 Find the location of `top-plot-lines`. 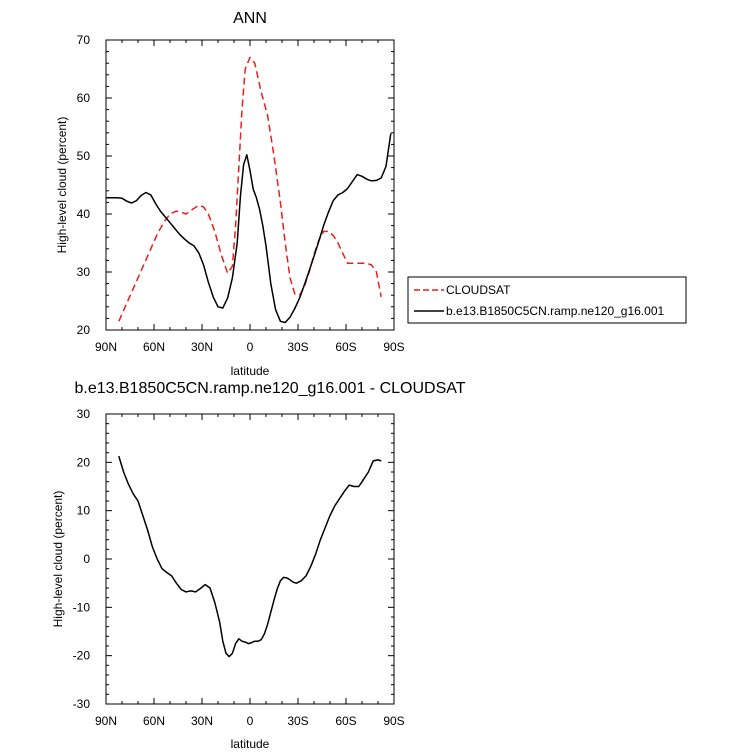

top-plot-lines is located at coordinates (249, 190).